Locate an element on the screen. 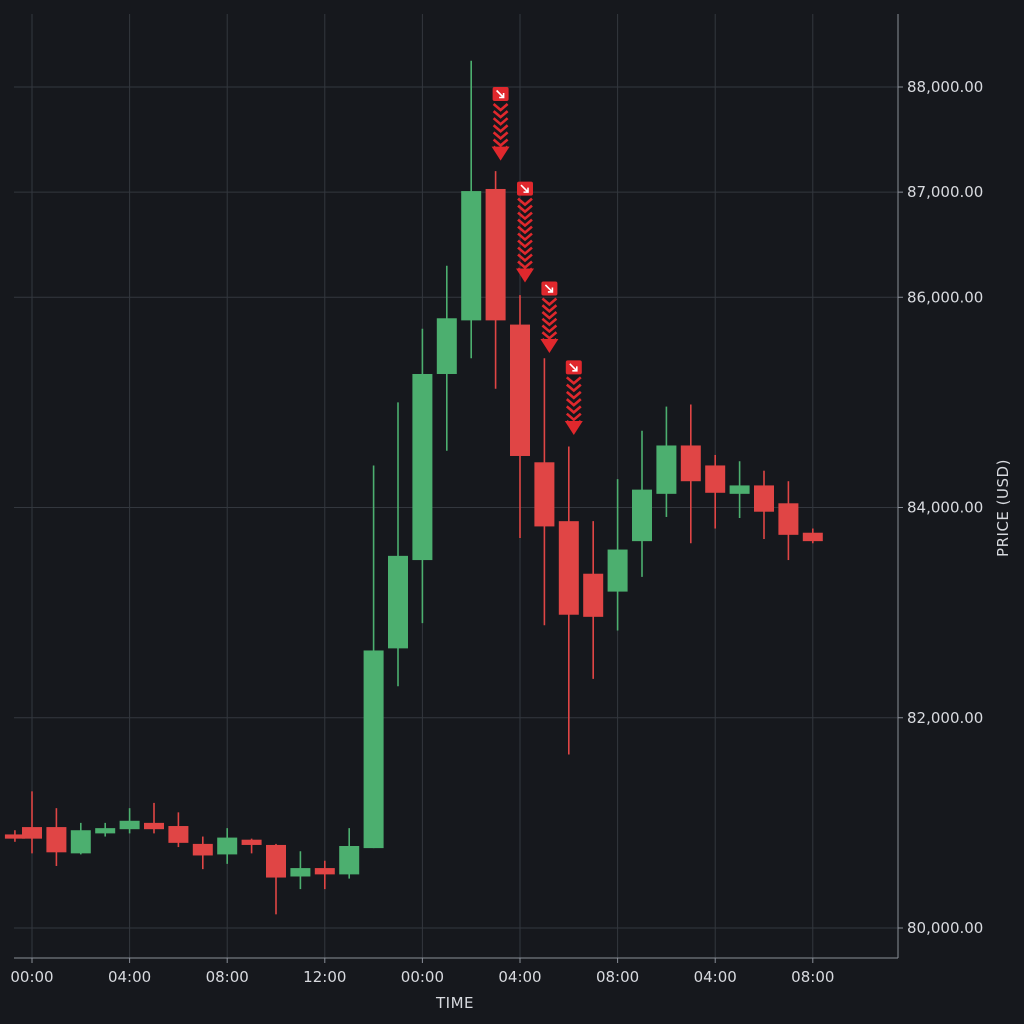 The height and width of the screenshot is (1024, 1024). y-tick-label: 87,000.00 is located at coordinates (945, 192).